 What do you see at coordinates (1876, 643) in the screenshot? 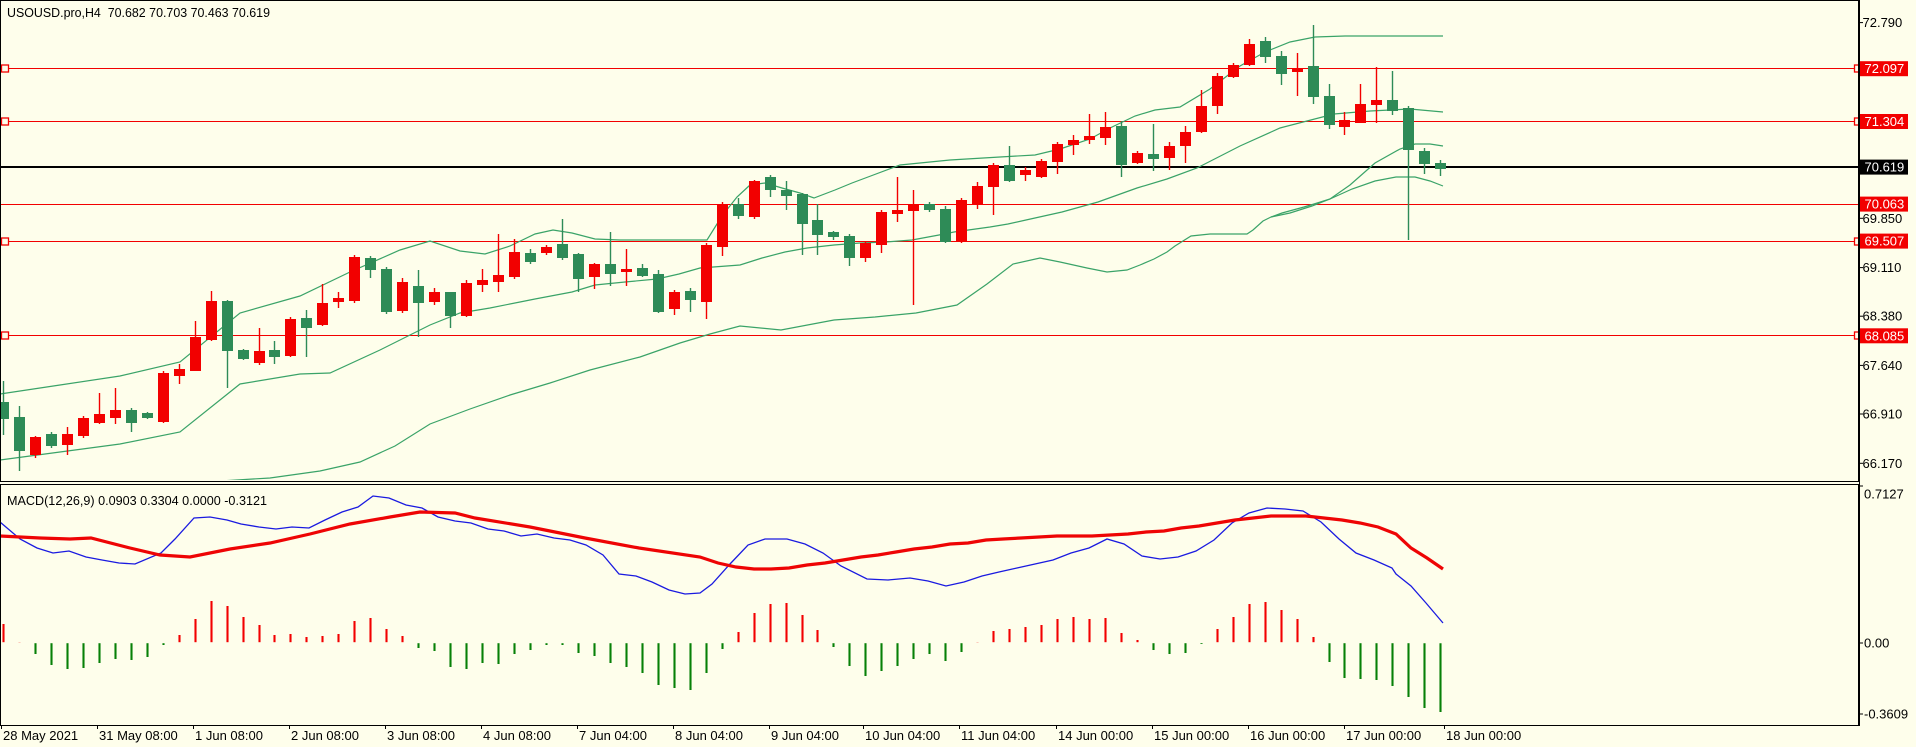
I see `svg-text: 0.00` at bounding box center [1876, 643].